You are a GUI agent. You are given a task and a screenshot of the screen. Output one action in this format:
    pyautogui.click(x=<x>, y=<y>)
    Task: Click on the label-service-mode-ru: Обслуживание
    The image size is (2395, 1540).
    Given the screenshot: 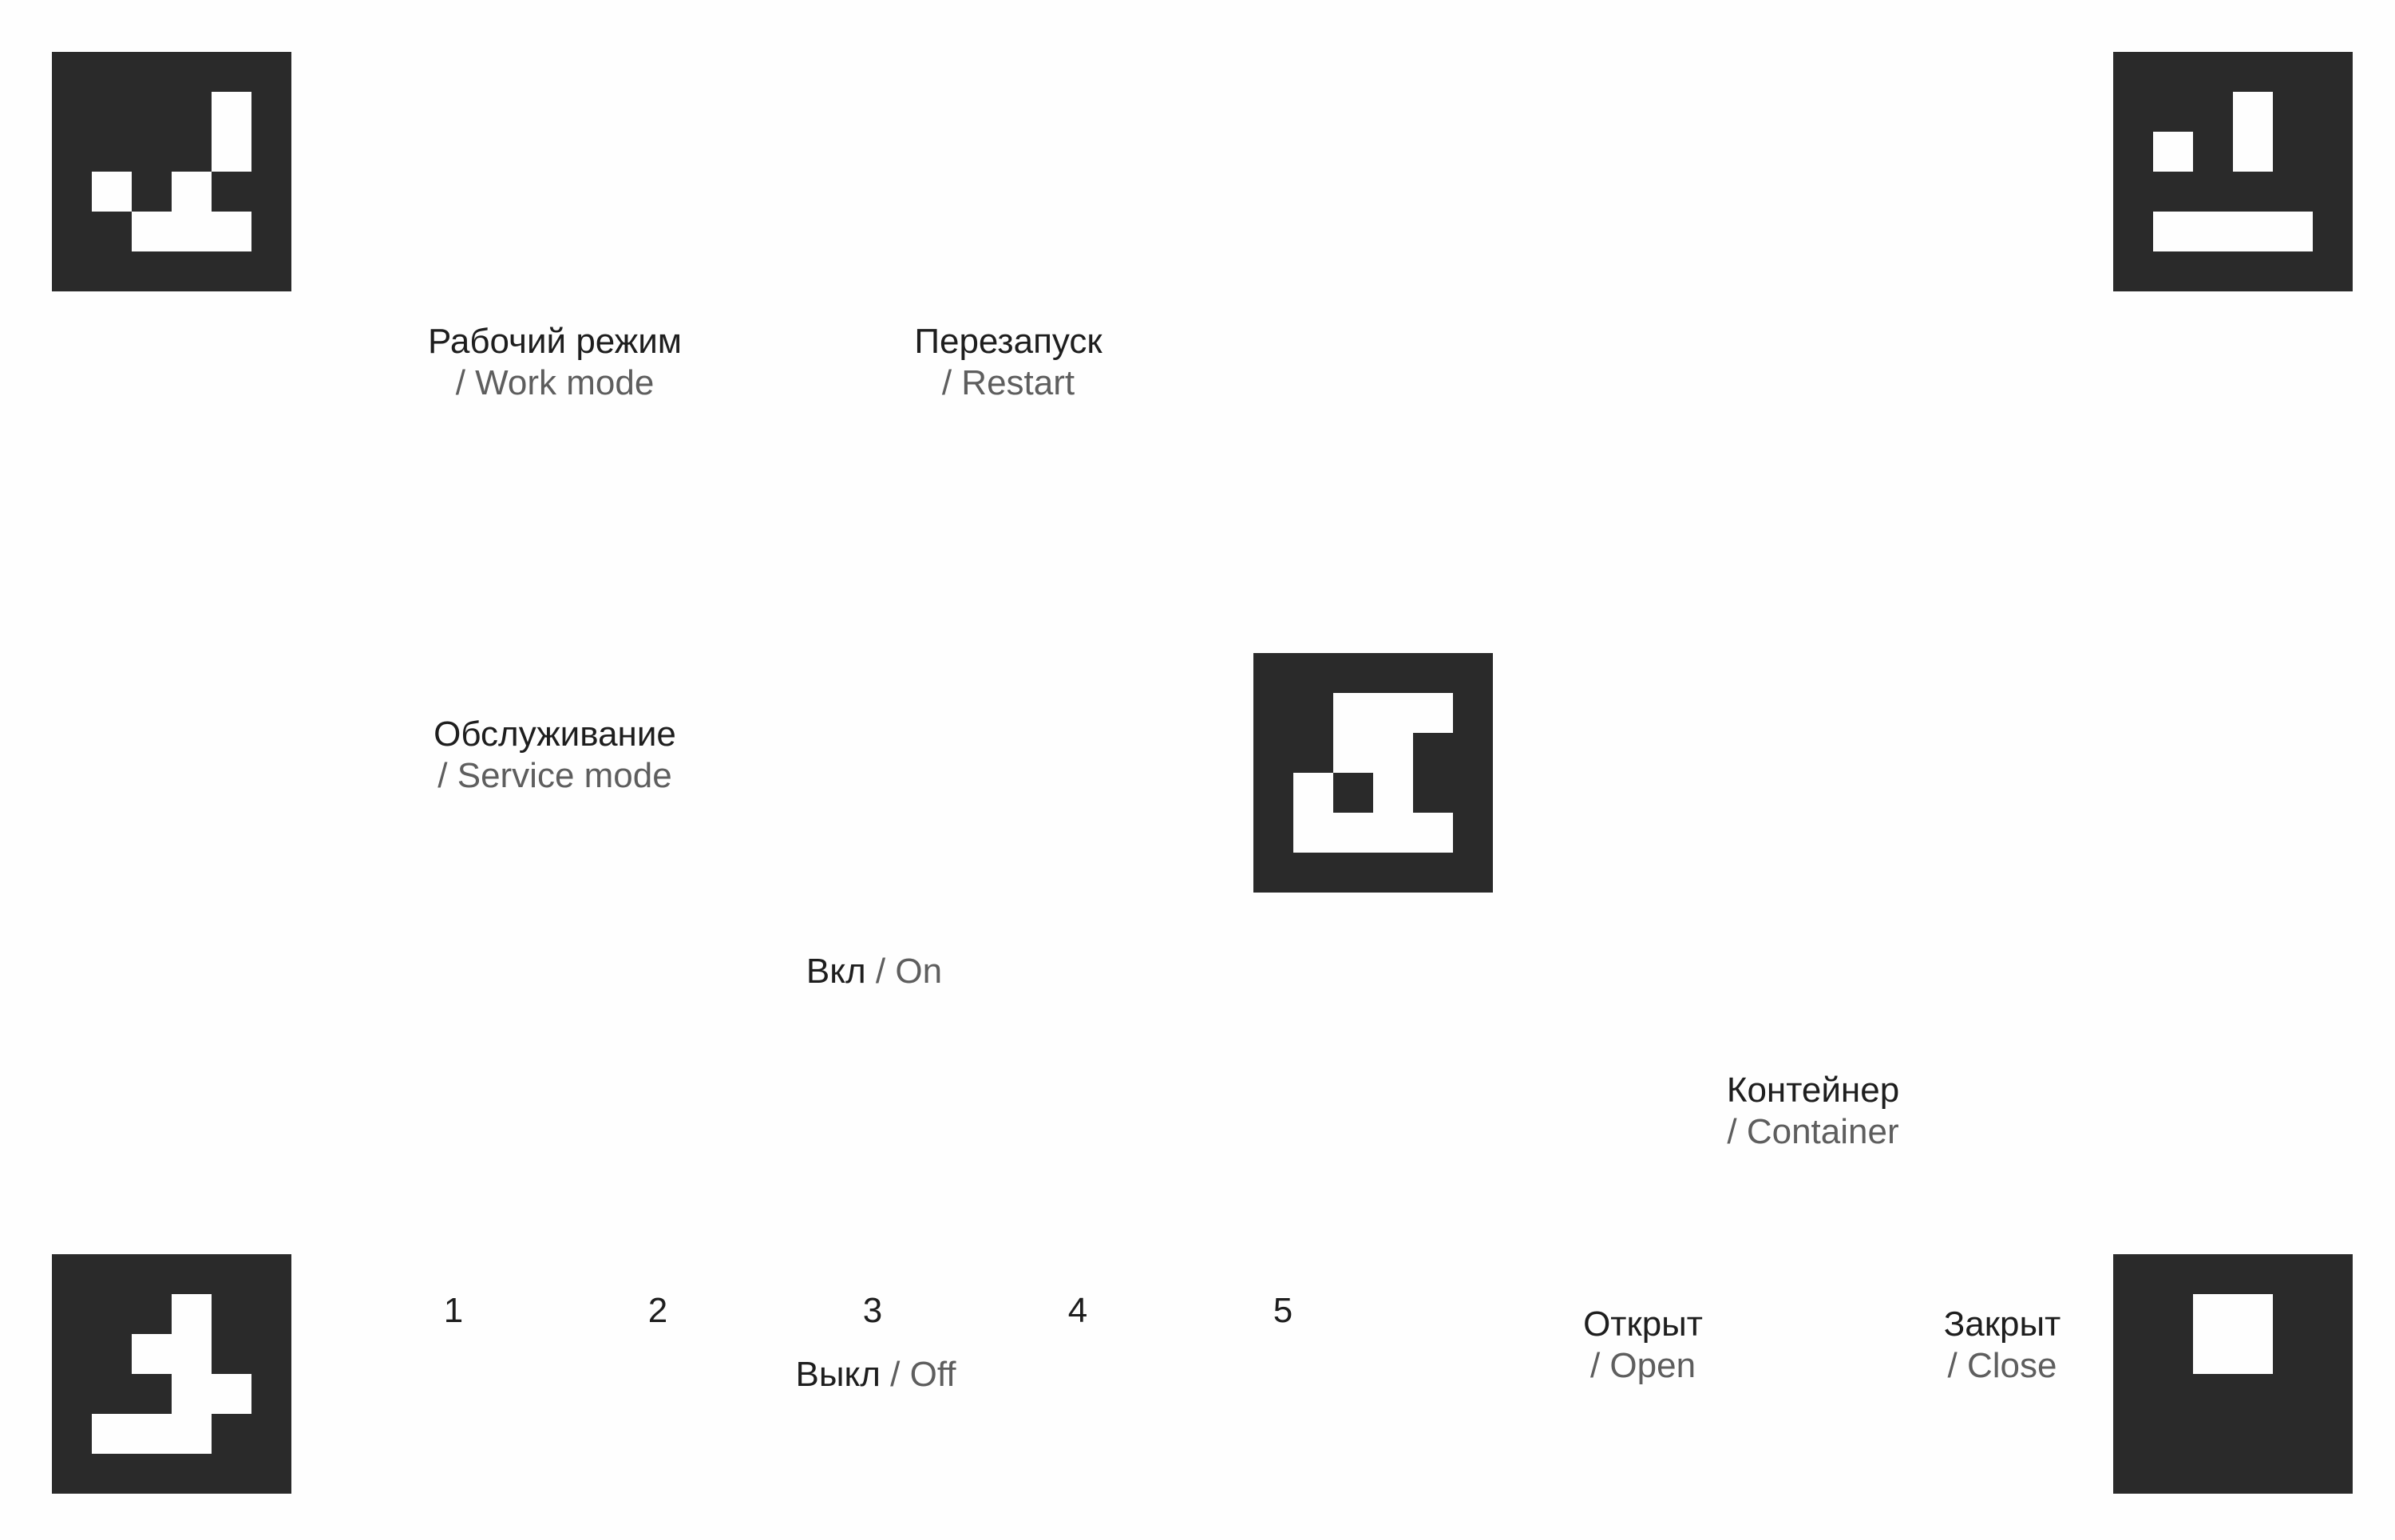 What is the action you would take?
    pyautogui.click(x=554, y=734)
    